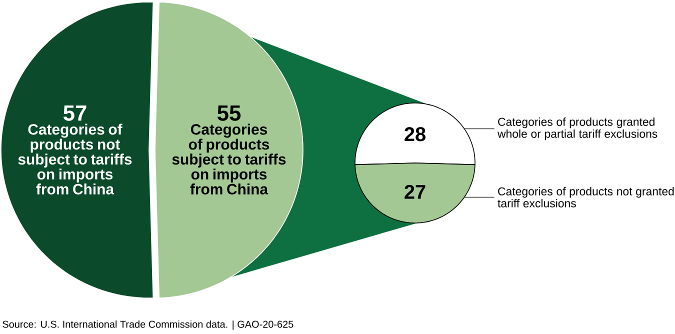 The image size is (675, 334). What do you see at coordinates (577, 128) in the screenshot?
I see `slice-label: Categories of products granted whole or partial tariff exclusions` at bounding box center [577, 128].